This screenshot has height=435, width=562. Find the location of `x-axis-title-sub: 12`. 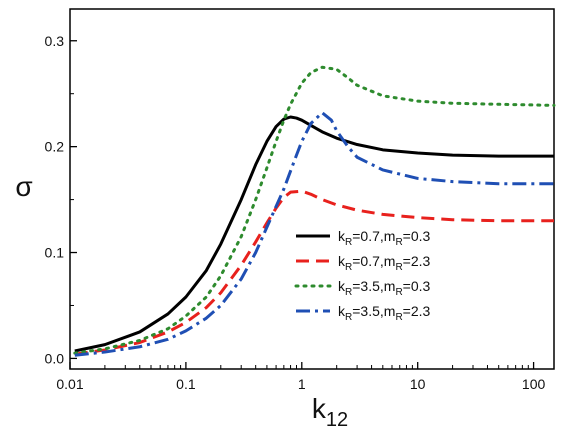

x-axis-title-sub: 12 is located at coordinates (337, 420).